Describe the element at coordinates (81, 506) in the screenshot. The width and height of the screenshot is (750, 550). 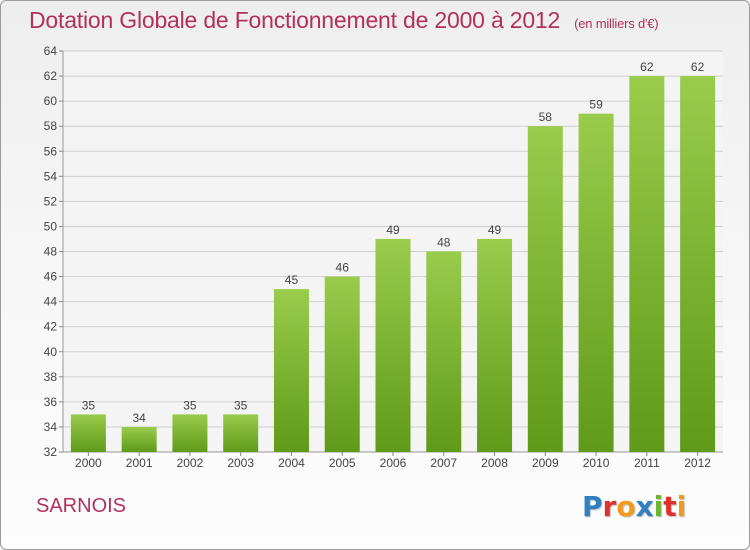
I see `commune-name: SARNOIS` at that location.